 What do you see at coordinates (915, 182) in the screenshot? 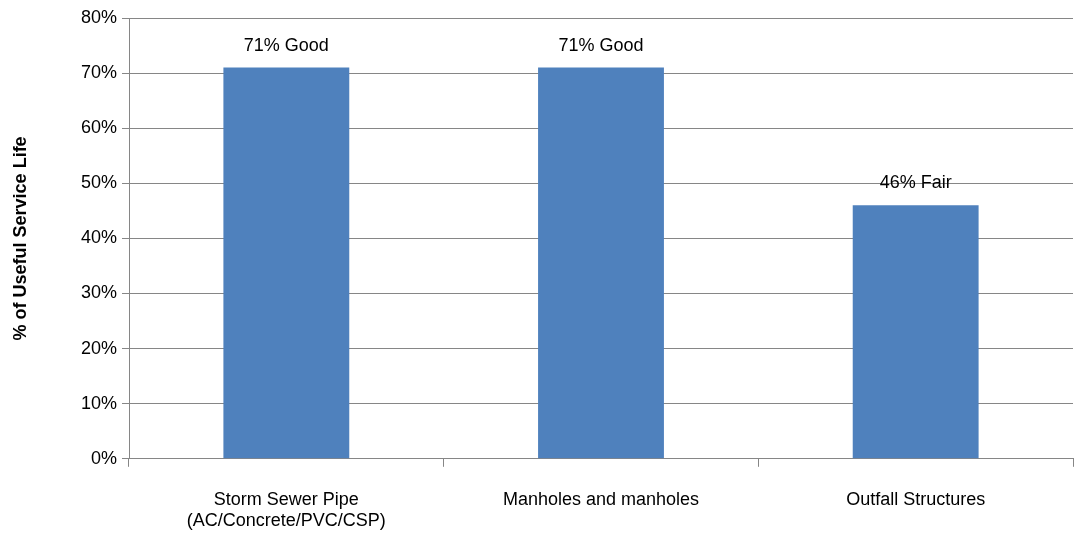
I see `data-label: 46% Fair` at bounding box center [915, 182].